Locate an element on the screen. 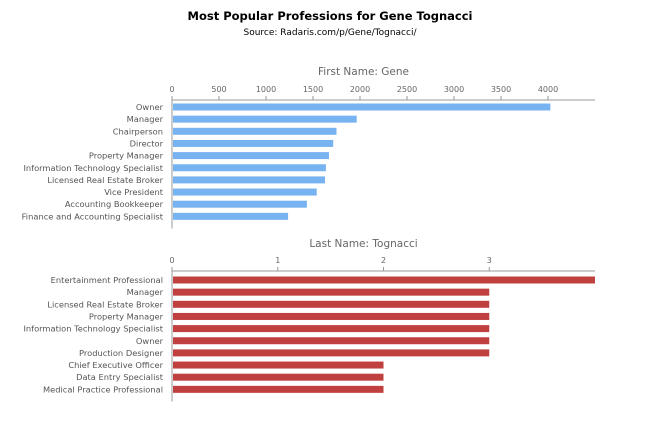 The width and height of the screenshot is (660, 432). category-label: Chairperson is located at coordinates (138, 131).